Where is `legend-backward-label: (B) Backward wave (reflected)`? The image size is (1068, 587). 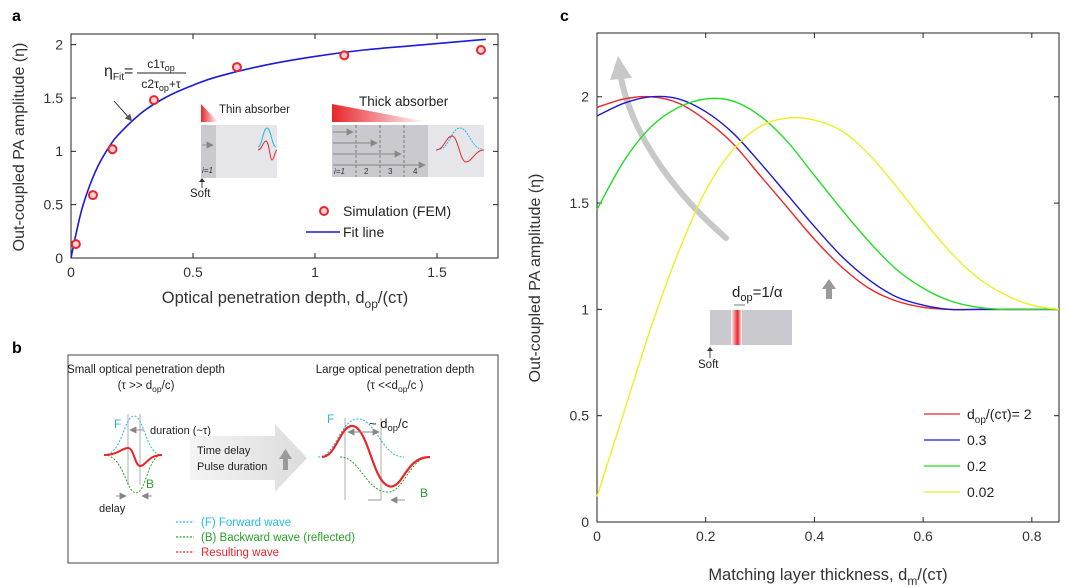
legend-backward-label: (B) Backward wave (reflected) is located at coordinates (278, 538).